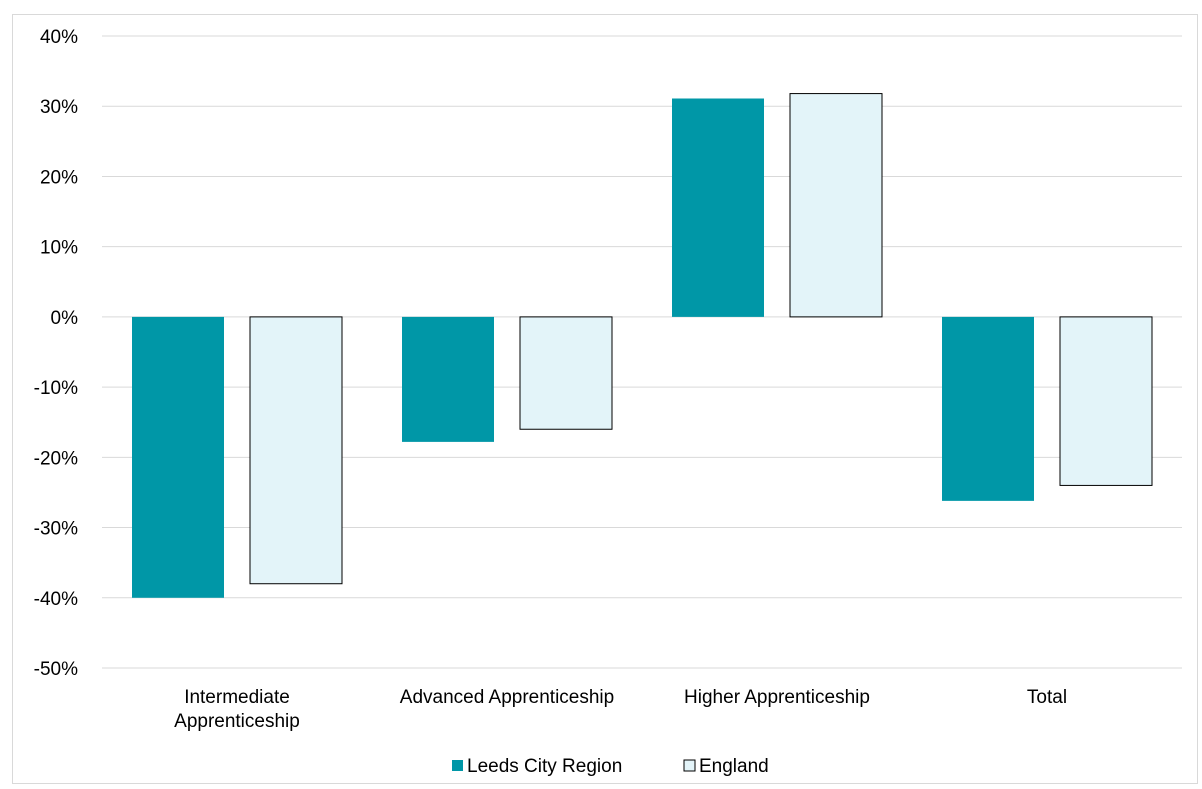  I want to click on y-tick-label: -50%, so click(56, 669).